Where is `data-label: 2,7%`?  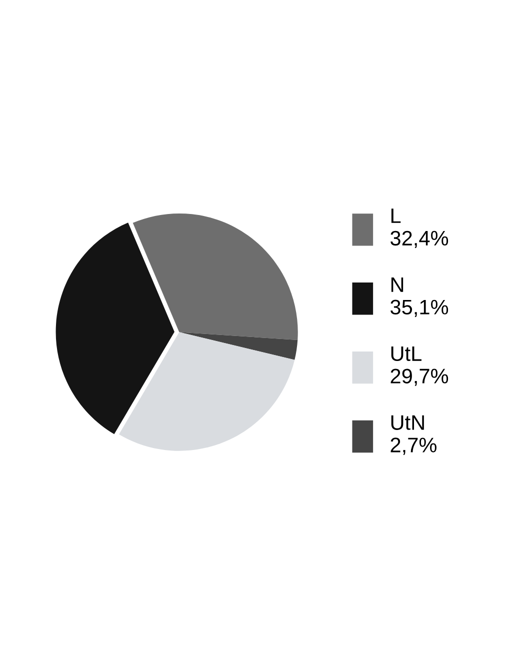 data-label: 2,7% is located at coordinates (413, 446).